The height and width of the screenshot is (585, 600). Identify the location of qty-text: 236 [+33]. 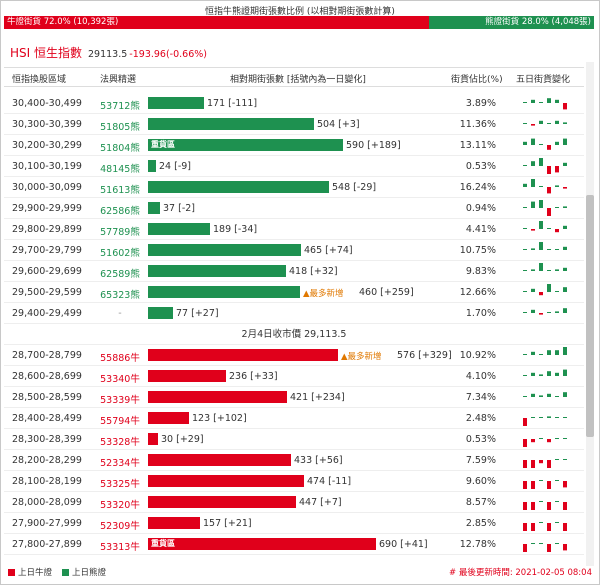
(253, 376).